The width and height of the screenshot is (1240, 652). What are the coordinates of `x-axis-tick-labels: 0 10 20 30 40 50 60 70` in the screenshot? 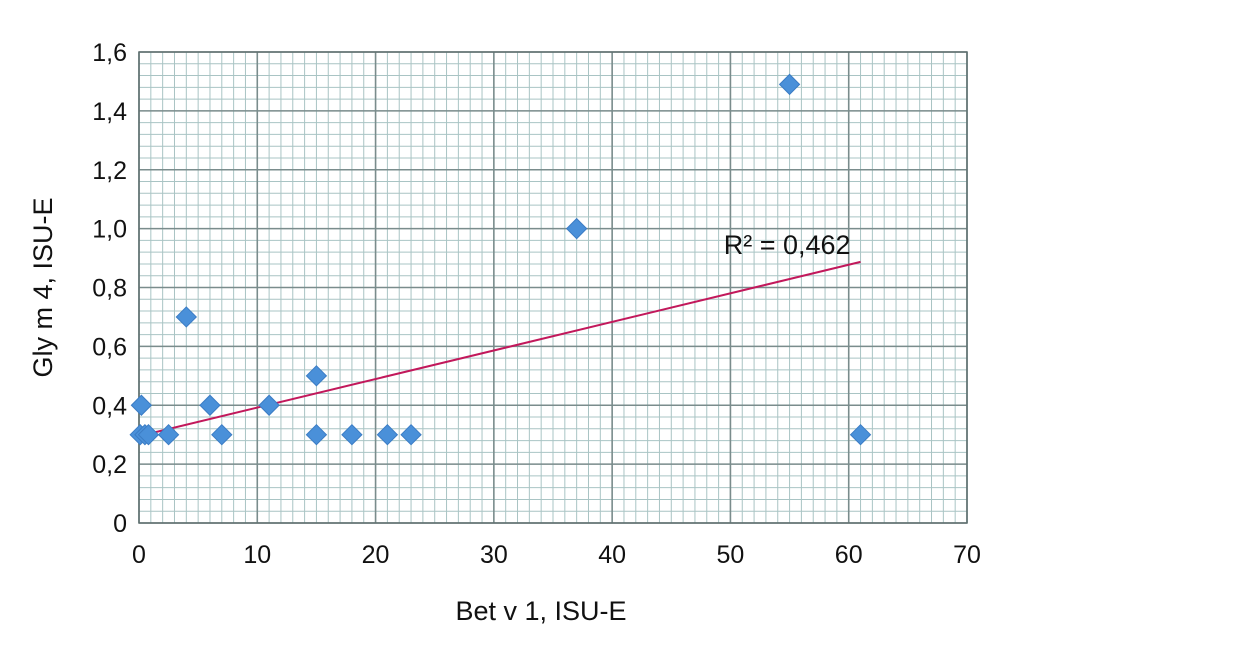 It's located at (556, 555).